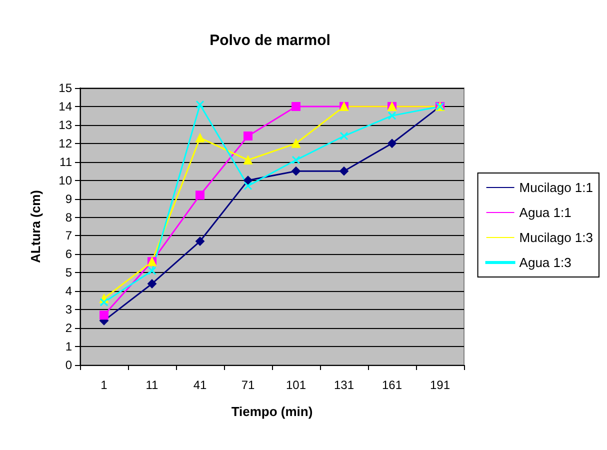 The height and width of the screenshot is (450, 607). What do you see at coordinates (270, 40) in the screenshot?
I see `chart-title: Polvo de marmol` at bounding box center [270, 40].